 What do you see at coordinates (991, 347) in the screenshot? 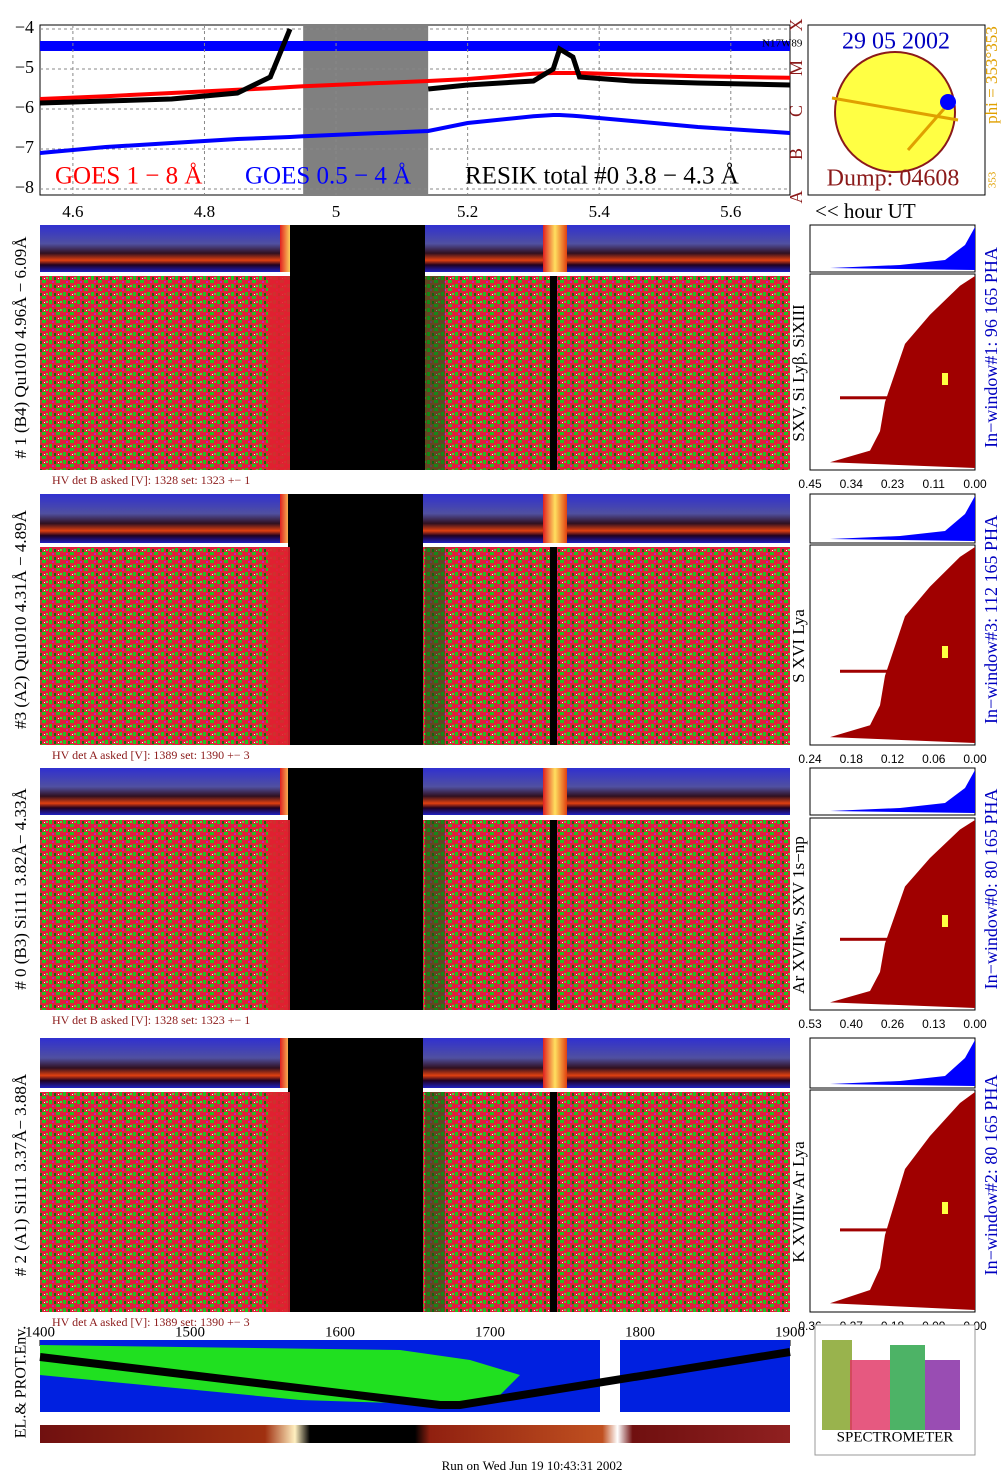
I see `pha-label: In−window#1: 96 165 PHA` at bounding box center [991, 347].